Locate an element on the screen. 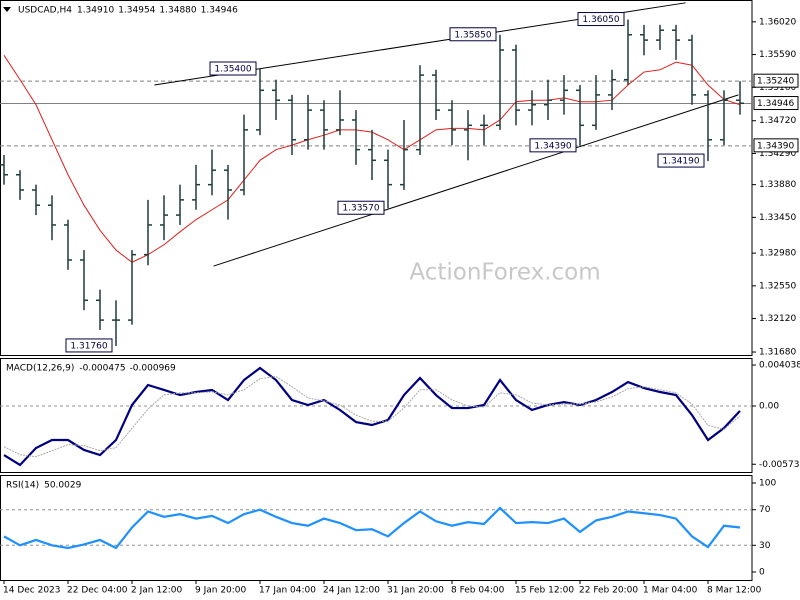 This screenshot has width=800, height=600. level-label: 1.34390 is located at coordinates (775, 146).